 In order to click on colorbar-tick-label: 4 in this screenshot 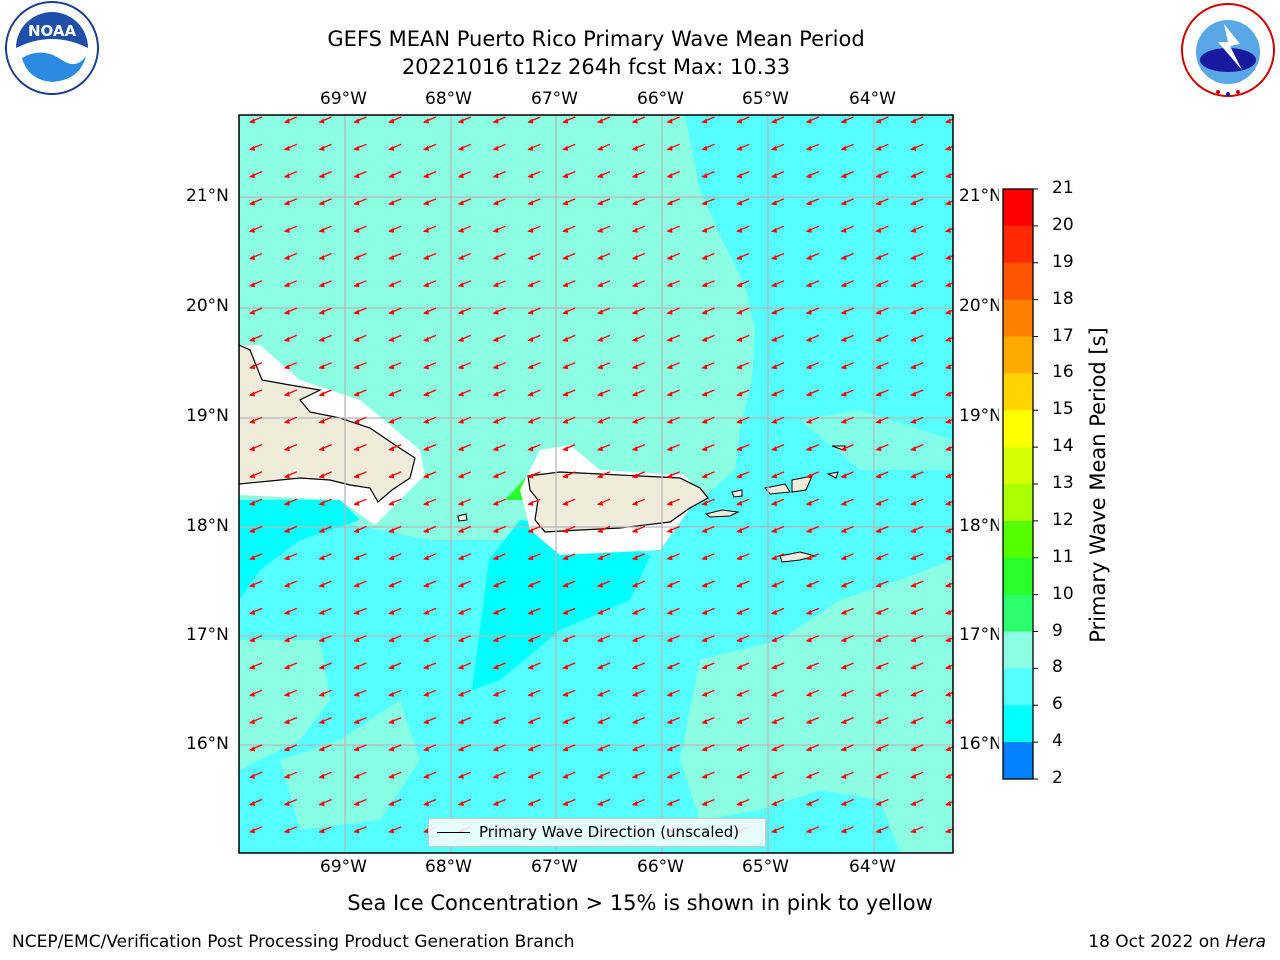, I will do `click(1057, 741)`.